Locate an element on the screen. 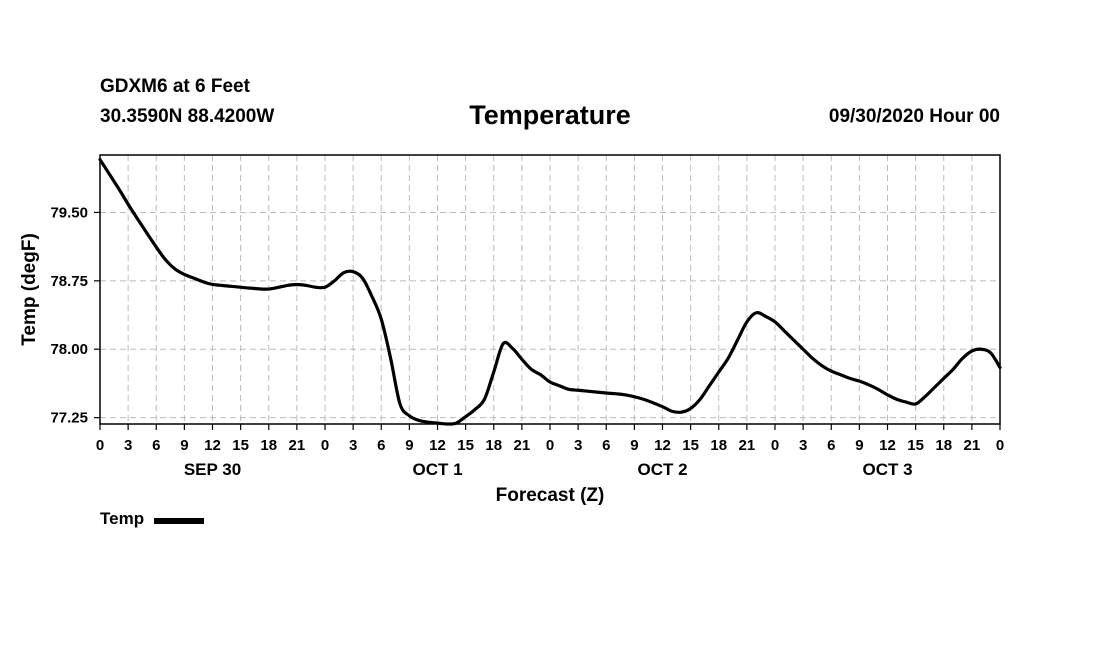 The image size is (1100, 650). chart-title: Temperature is located at coordinates (550, 115).